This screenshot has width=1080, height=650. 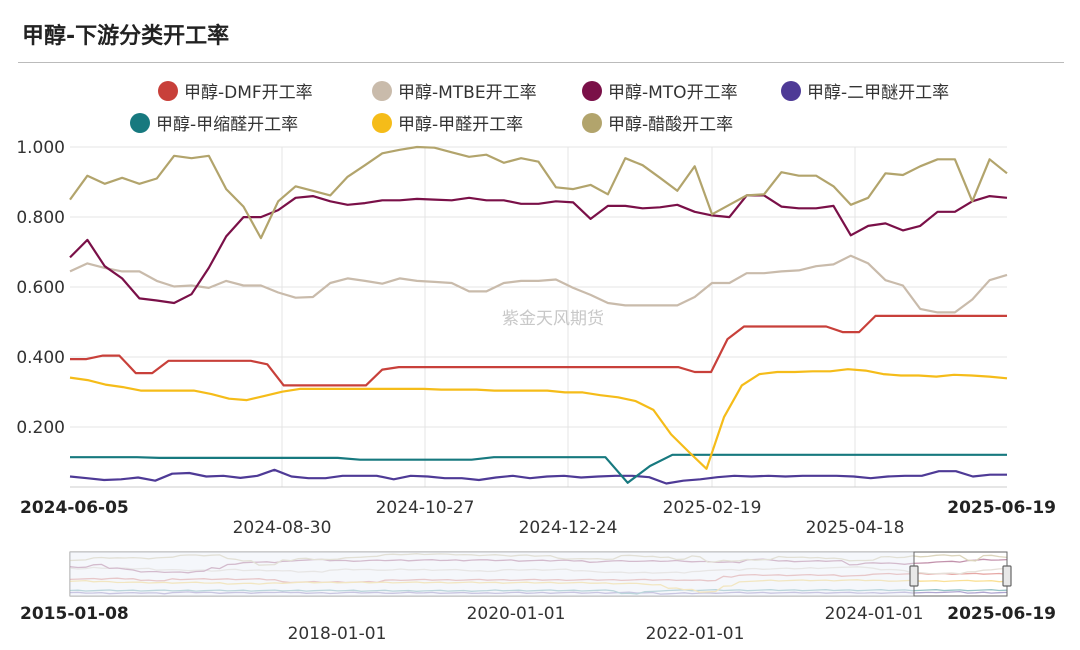 I want to click on y-tick-label: 0.400, so click(x=40, y=358).